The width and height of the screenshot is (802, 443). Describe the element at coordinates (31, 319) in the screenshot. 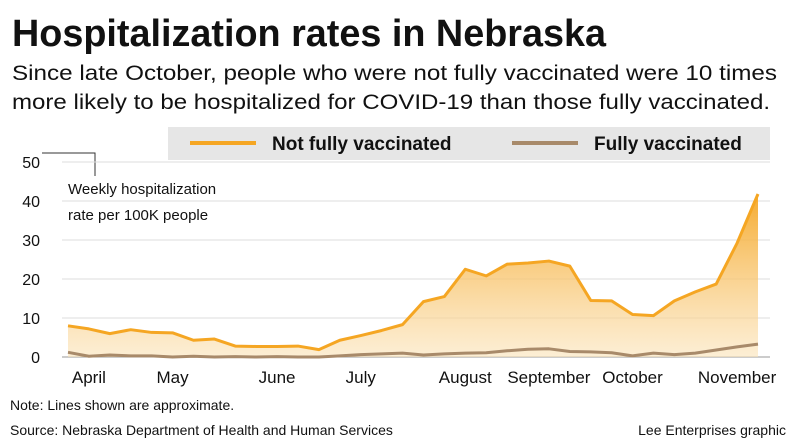

I see `y-tick-label: 10` at that location.